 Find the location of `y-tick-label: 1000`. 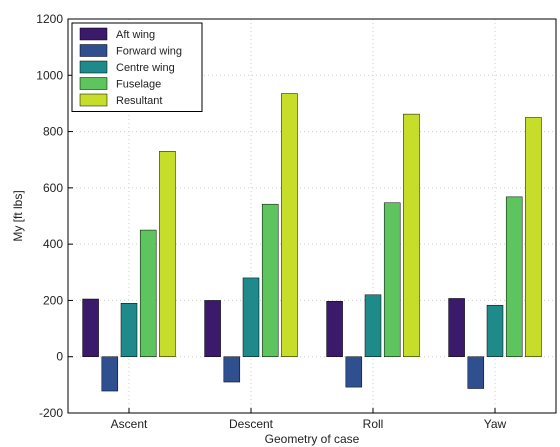

y-tick-label: 1000 is located at coordinates (49, 75).